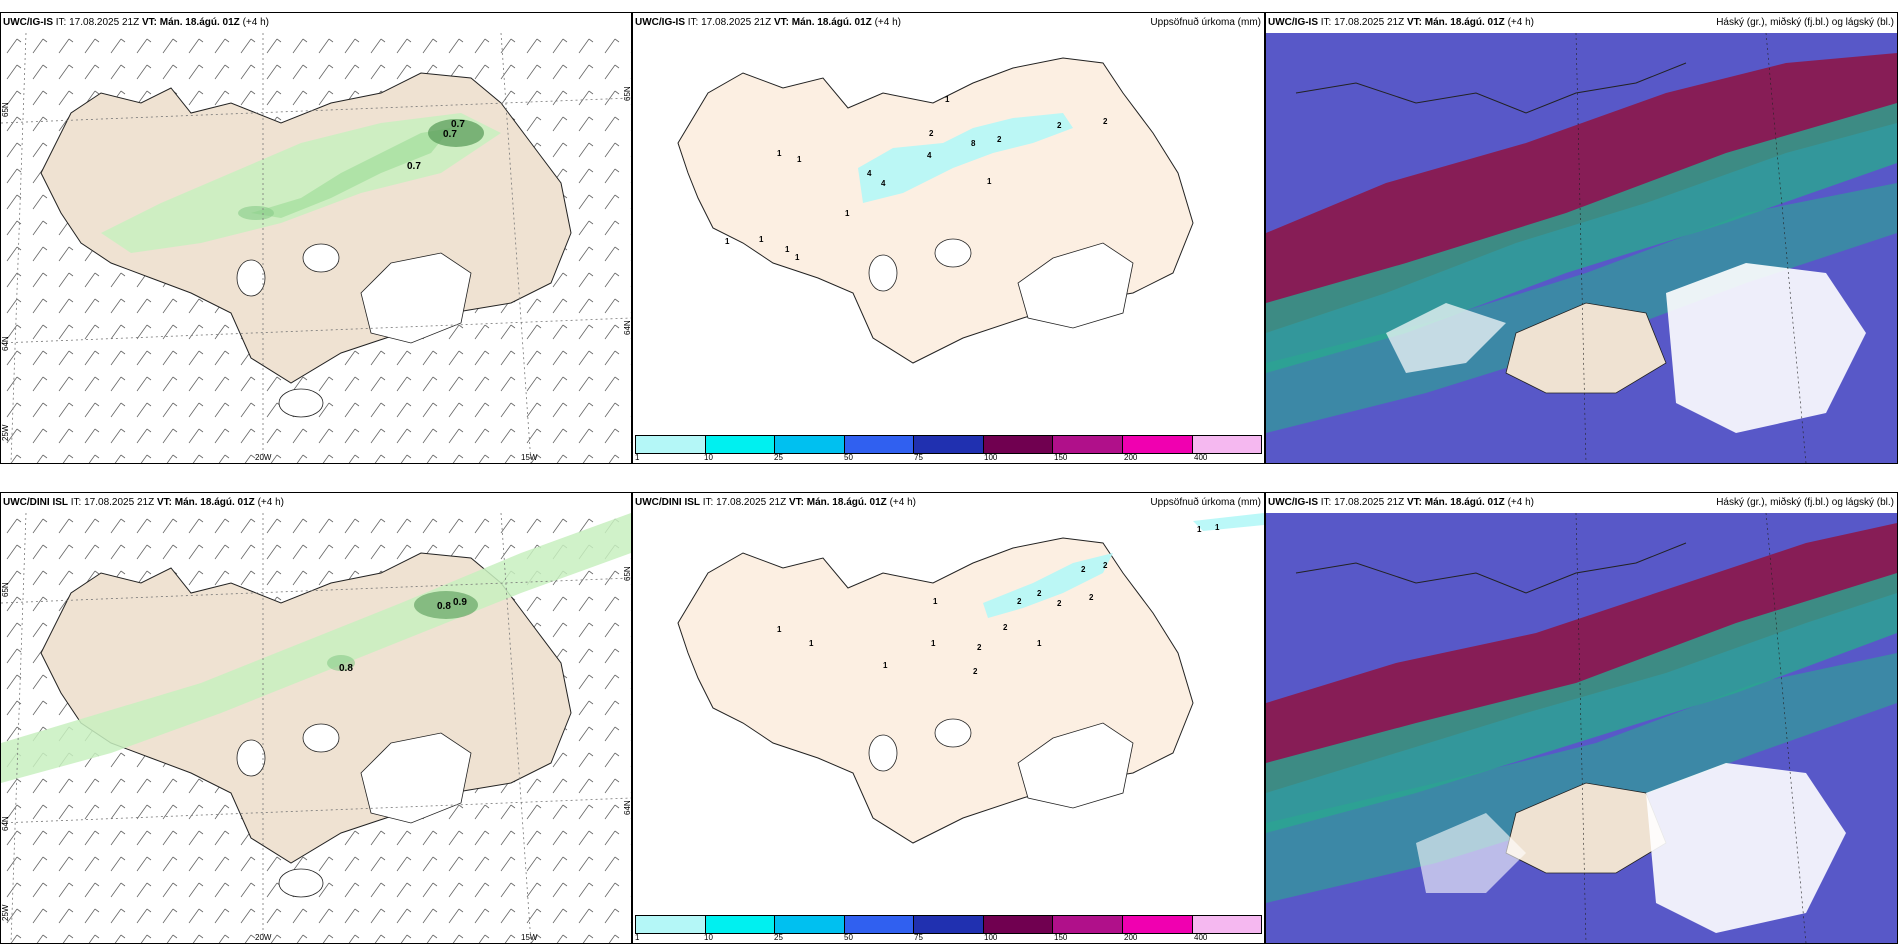  Describe the element at coordinates (991, 937) in the screenshot. I see `scale-label: 100` at that location.